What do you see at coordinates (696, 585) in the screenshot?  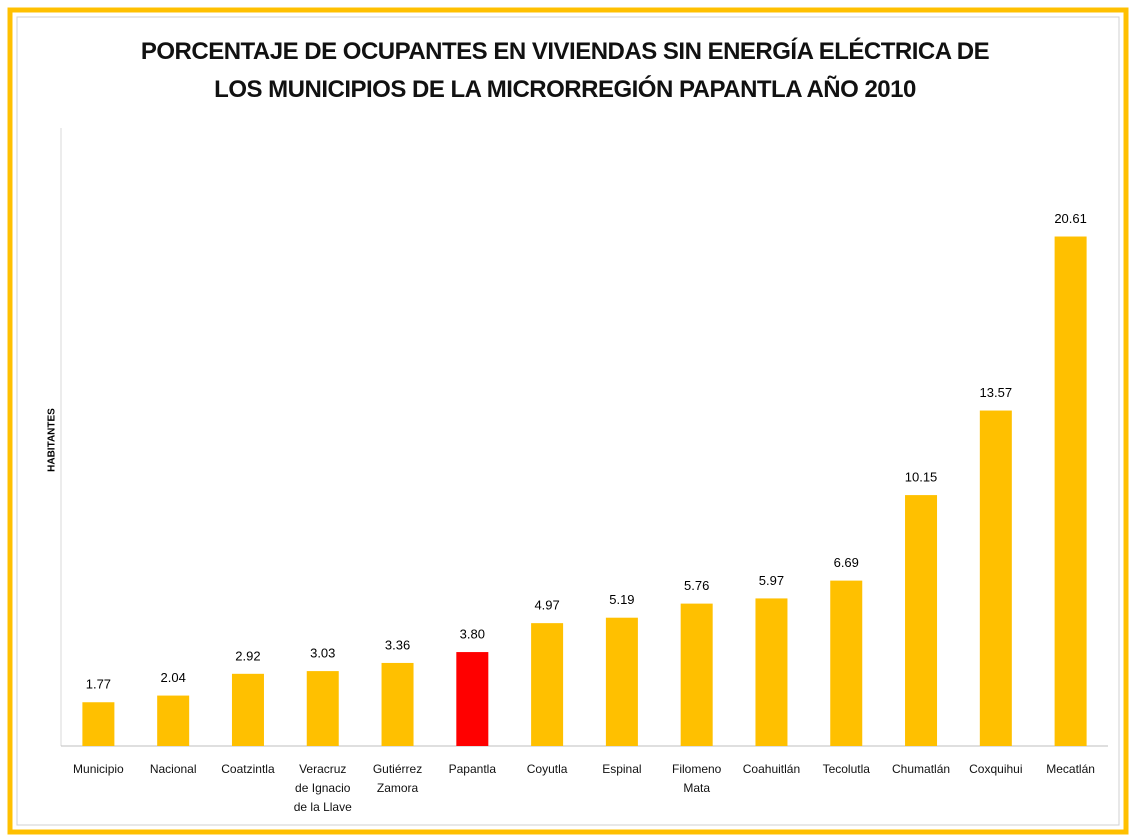 I see `value-label: 5.76` at bounding box center [696, 585].